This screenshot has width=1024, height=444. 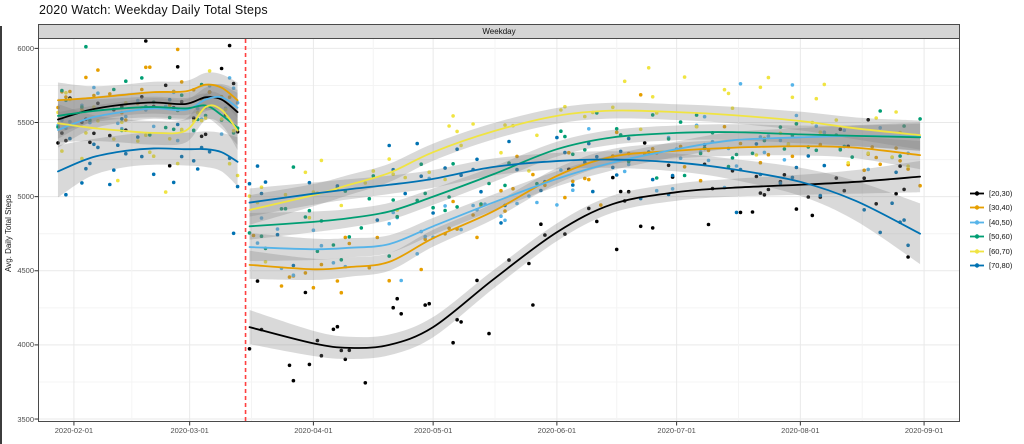 What do you see at coordinates (25, 419) in the screenshot?
I see `y-tick-label: 3500` at bounding box center [25, 419].